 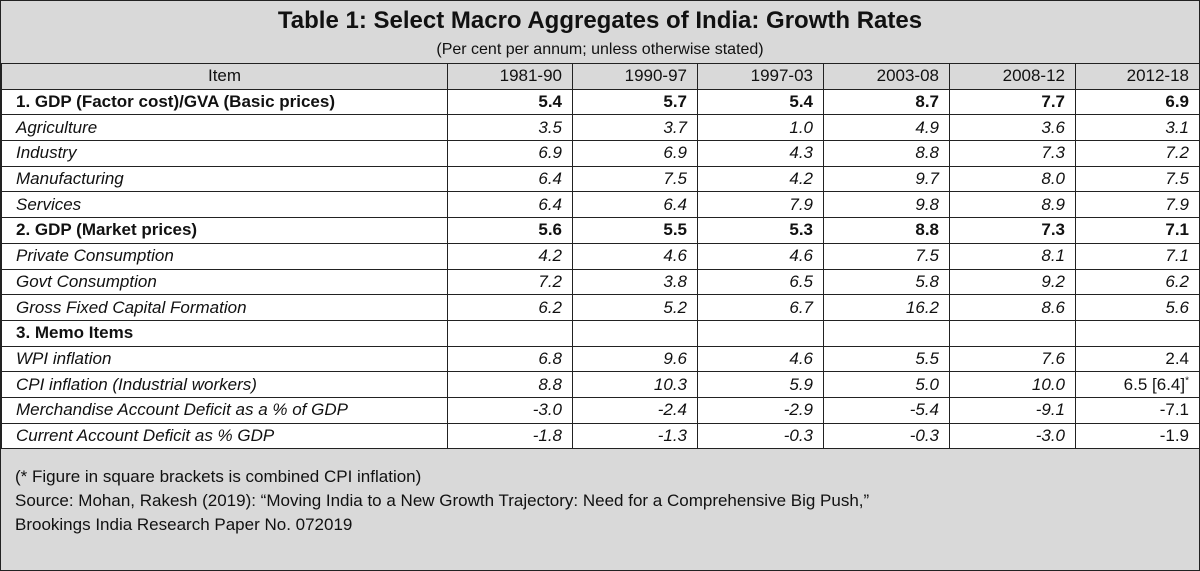 What do you see at coordinates (886, 128) in the screenshot?
I see `cell-value: 4.9` at bounding box center [886, 128].